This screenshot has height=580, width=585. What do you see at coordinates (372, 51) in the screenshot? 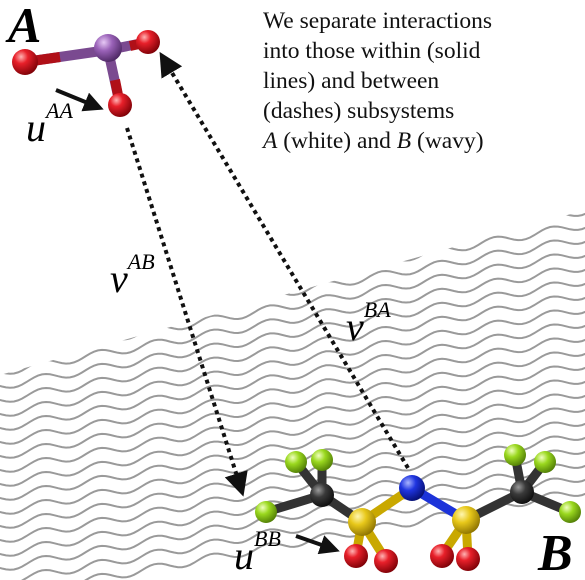
I see `caption-line: into those within (solid` at bounding box center [372, 51].